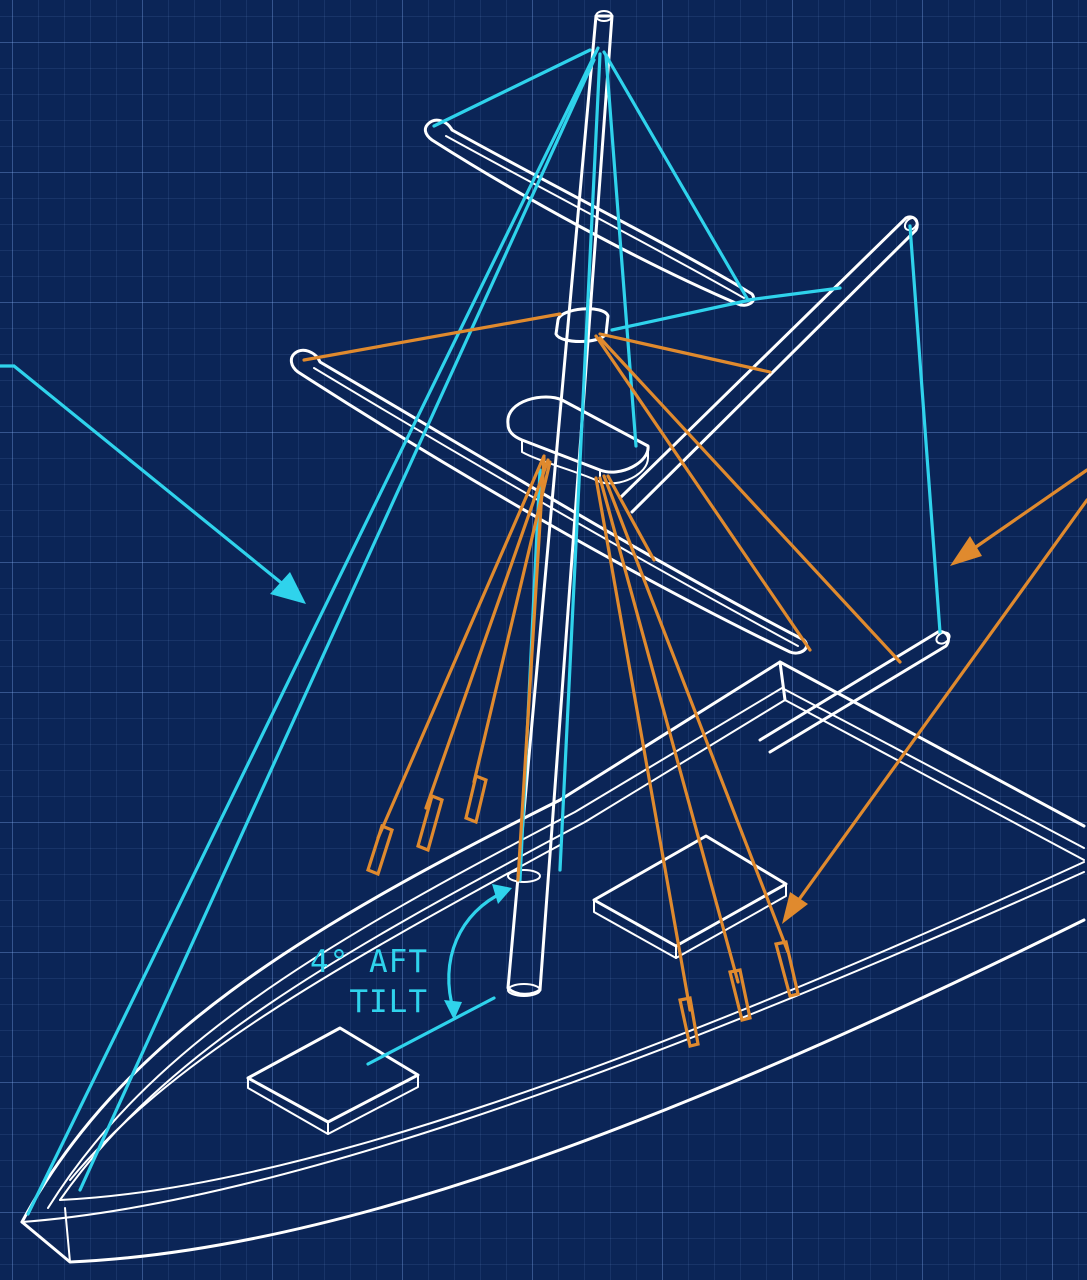 The height and width of the screenshot is (1280, 1087). I want to click on aft-hatch, so click(690, 896).